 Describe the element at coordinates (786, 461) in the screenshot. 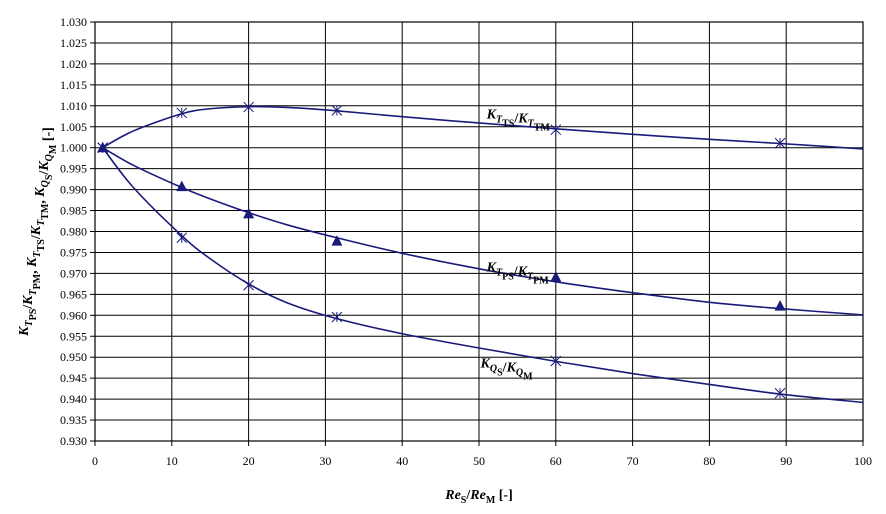

I see `x-tick-label: 90` at that location.